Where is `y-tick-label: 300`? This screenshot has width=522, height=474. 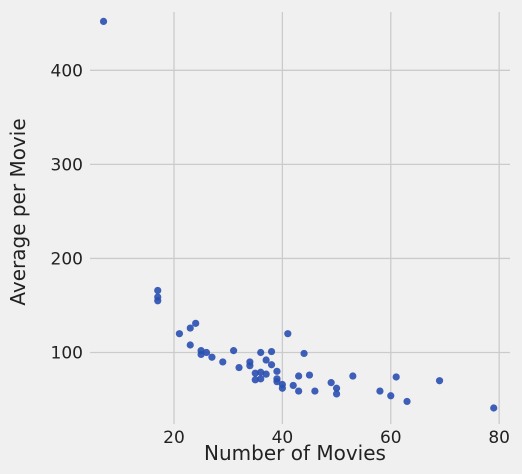
y-tick-label: 300 is located at coordinates (67, 165).